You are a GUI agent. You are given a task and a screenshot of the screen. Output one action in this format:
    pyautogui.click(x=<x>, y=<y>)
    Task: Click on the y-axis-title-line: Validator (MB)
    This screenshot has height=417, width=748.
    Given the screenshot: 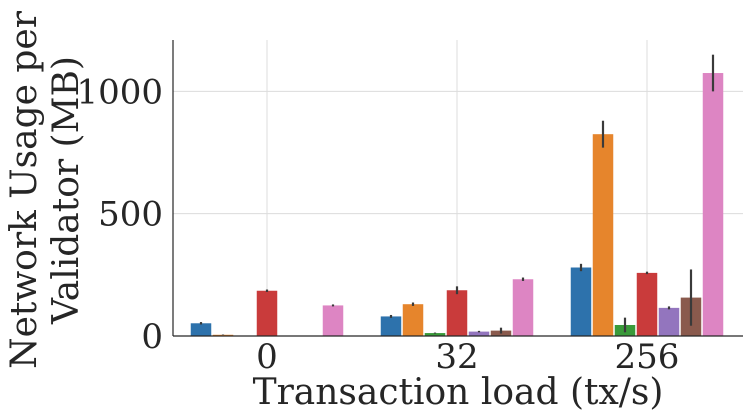 What is the action you would take?
    pyautogui.click(x=66, y=190)
    